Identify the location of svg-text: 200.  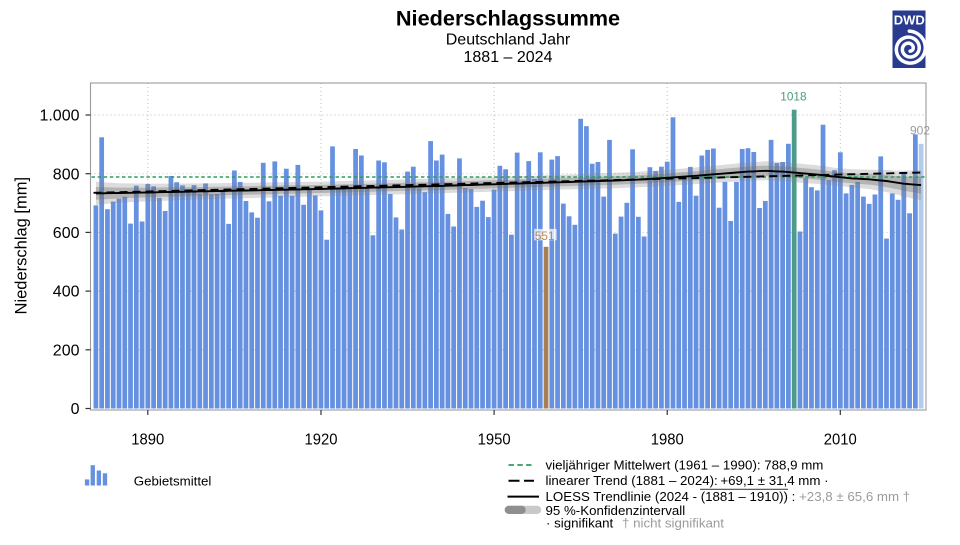
(66, 350).